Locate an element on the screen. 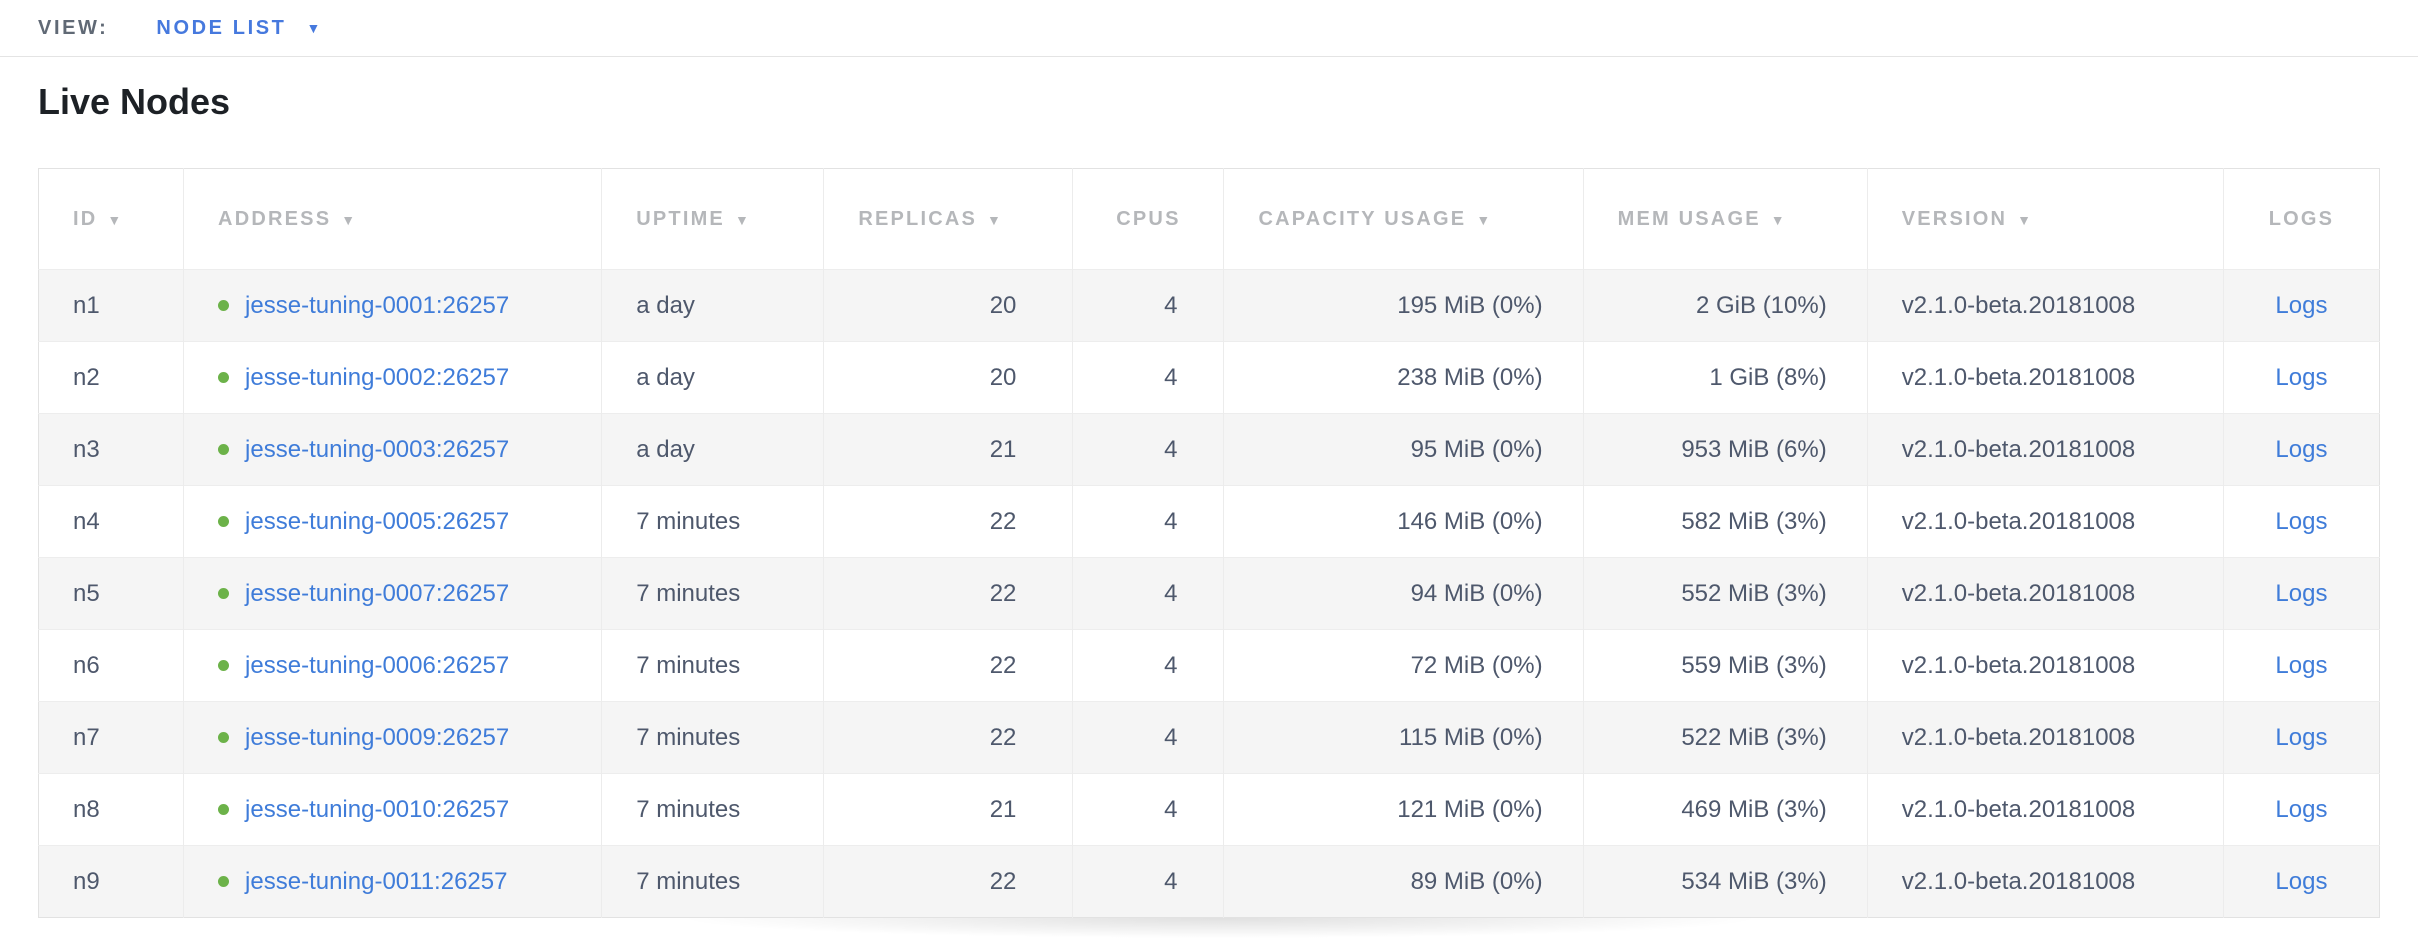 The width and height of the screenshot is (2418, 946). address-link: jesse-tuning-0011:26257 is located at coordinates (376, 881).